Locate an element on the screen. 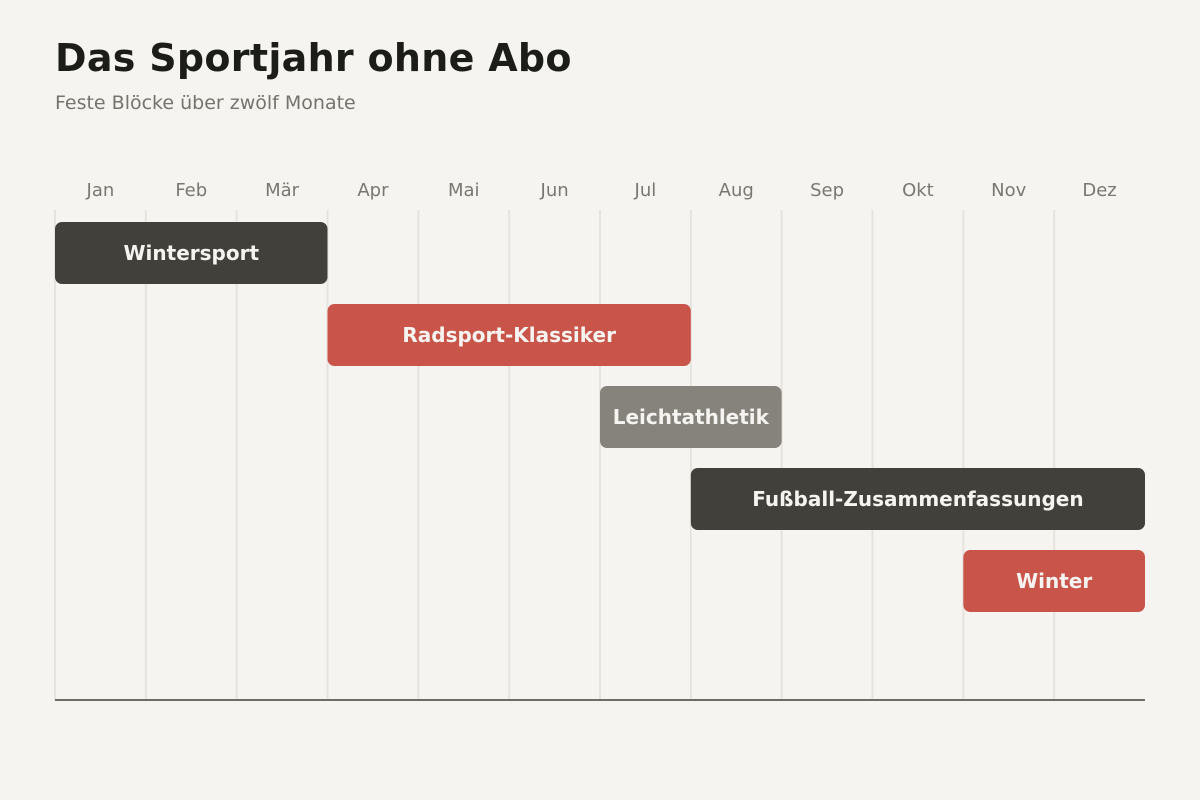  month-label: Jan is located at coordinates (100, 190).